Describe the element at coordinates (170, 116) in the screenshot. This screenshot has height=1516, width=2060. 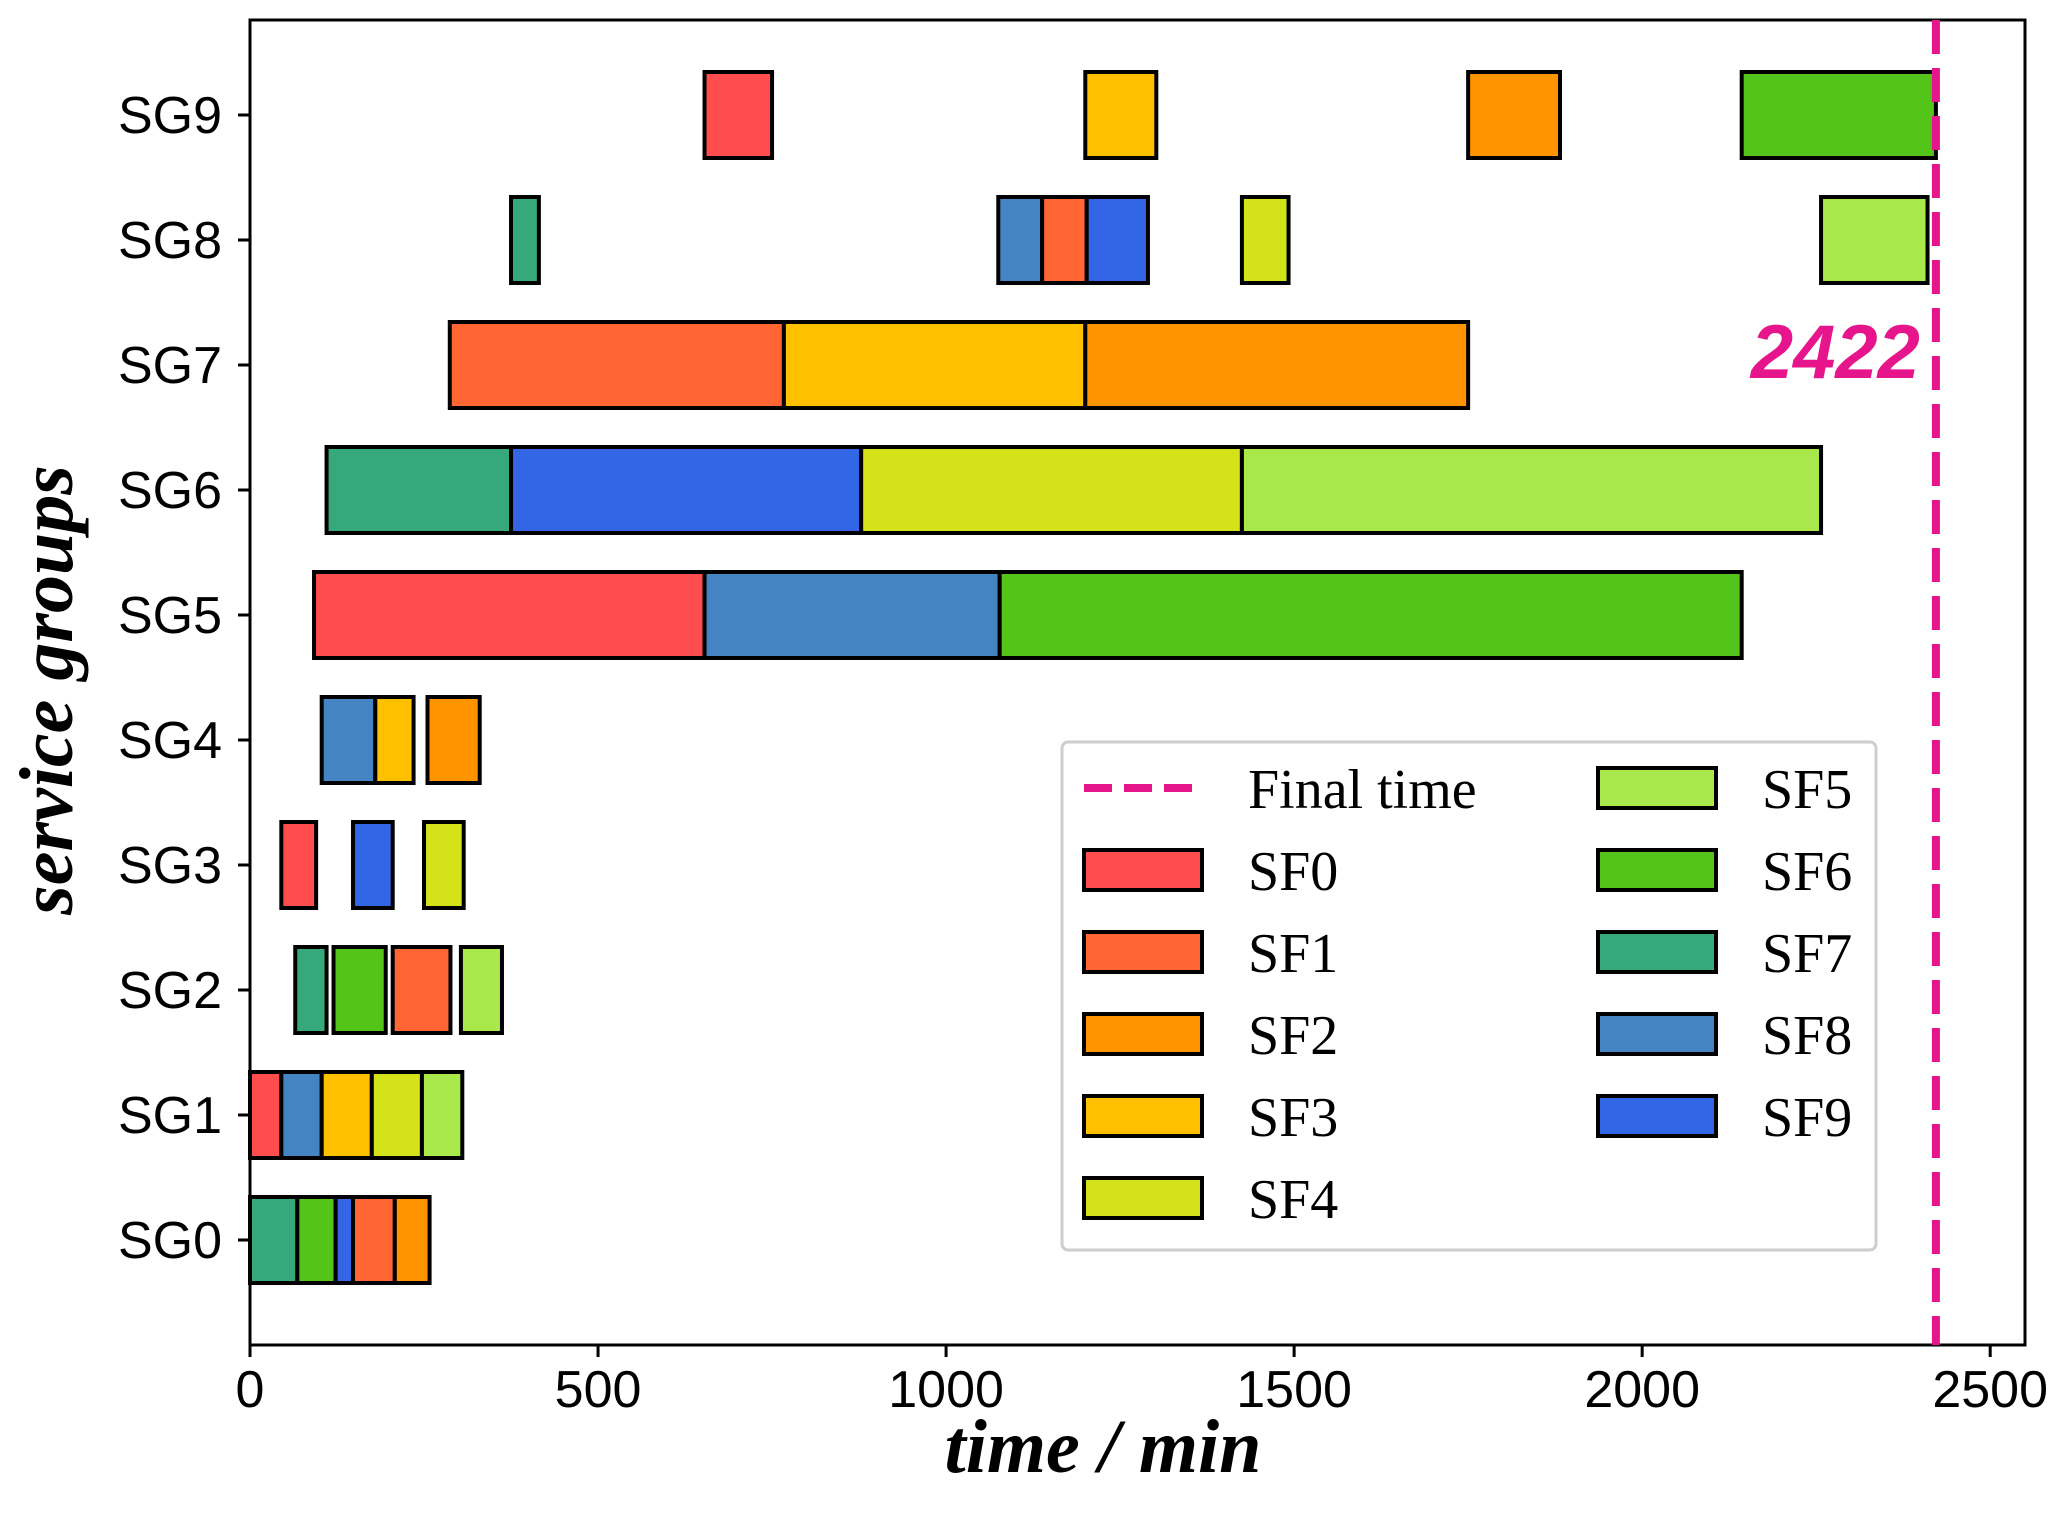
I see `y-tick-label-sg9: SG9` at that location.